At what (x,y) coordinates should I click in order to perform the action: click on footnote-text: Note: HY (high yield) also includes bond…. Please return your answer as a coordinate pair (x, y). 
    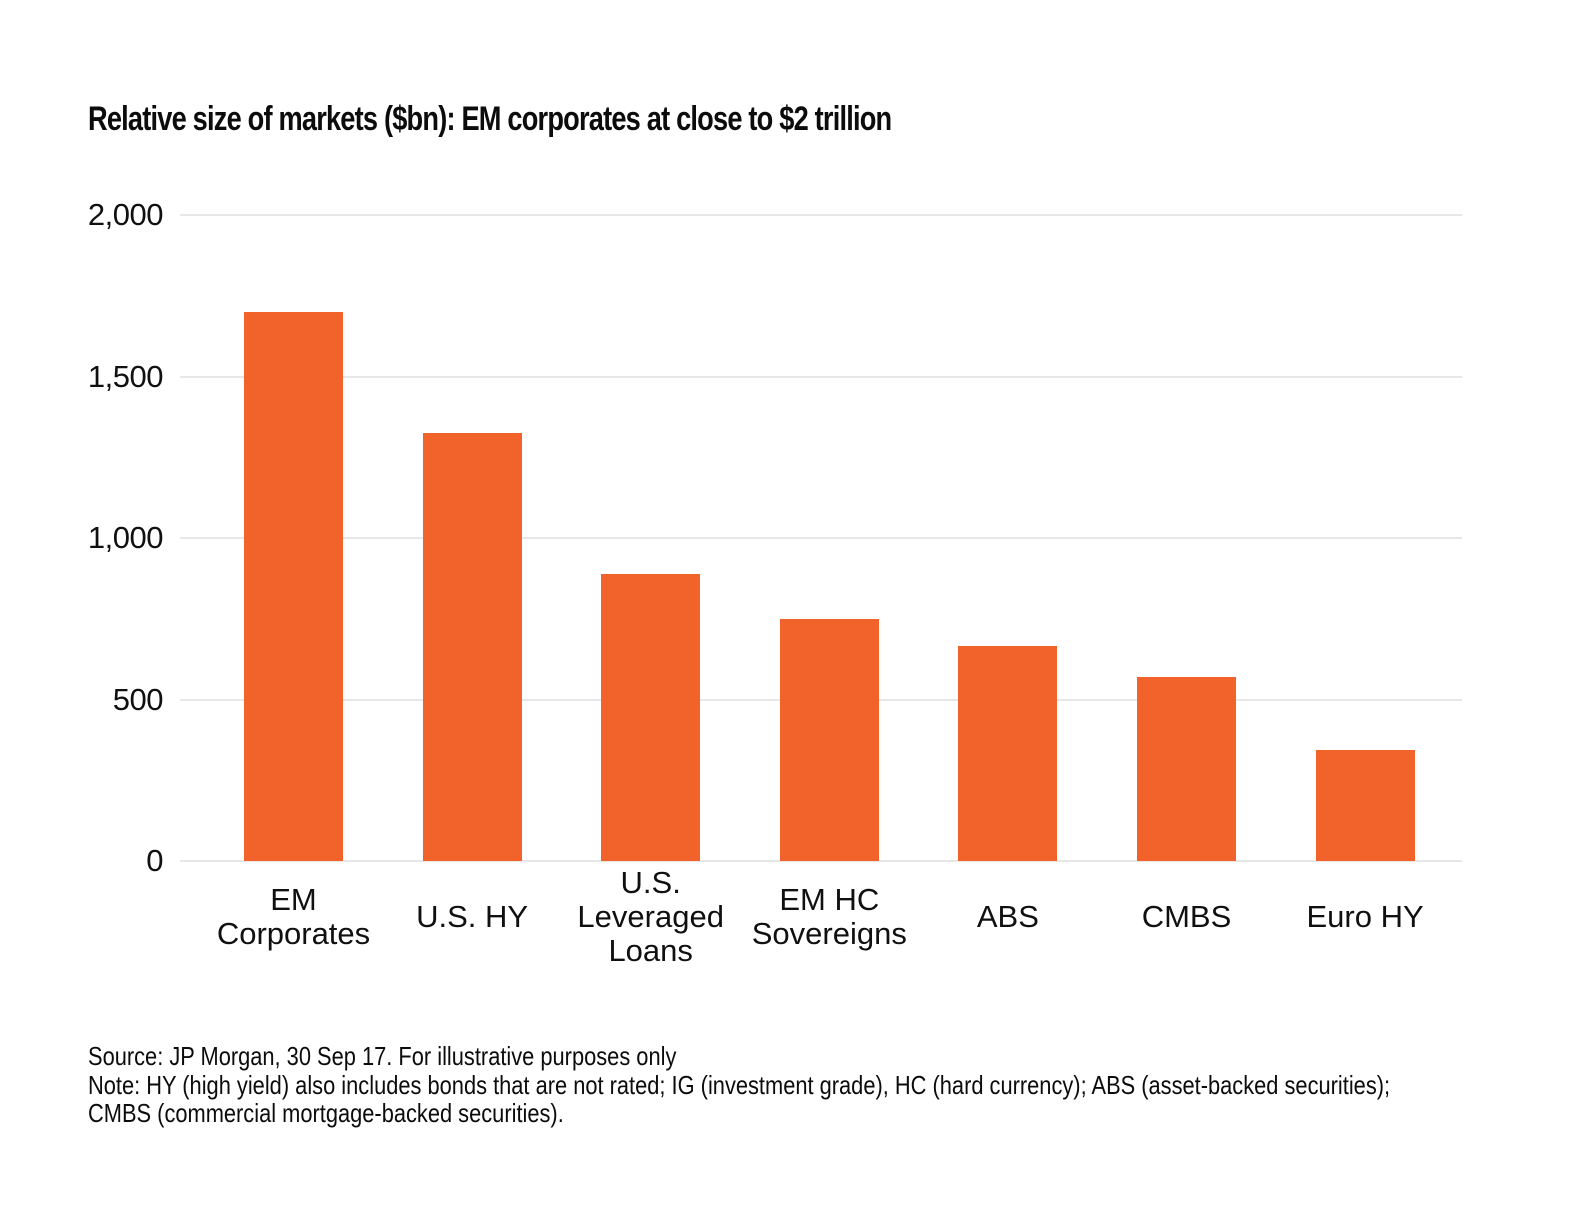
    Looking at the image, I should click on (739, 1098).